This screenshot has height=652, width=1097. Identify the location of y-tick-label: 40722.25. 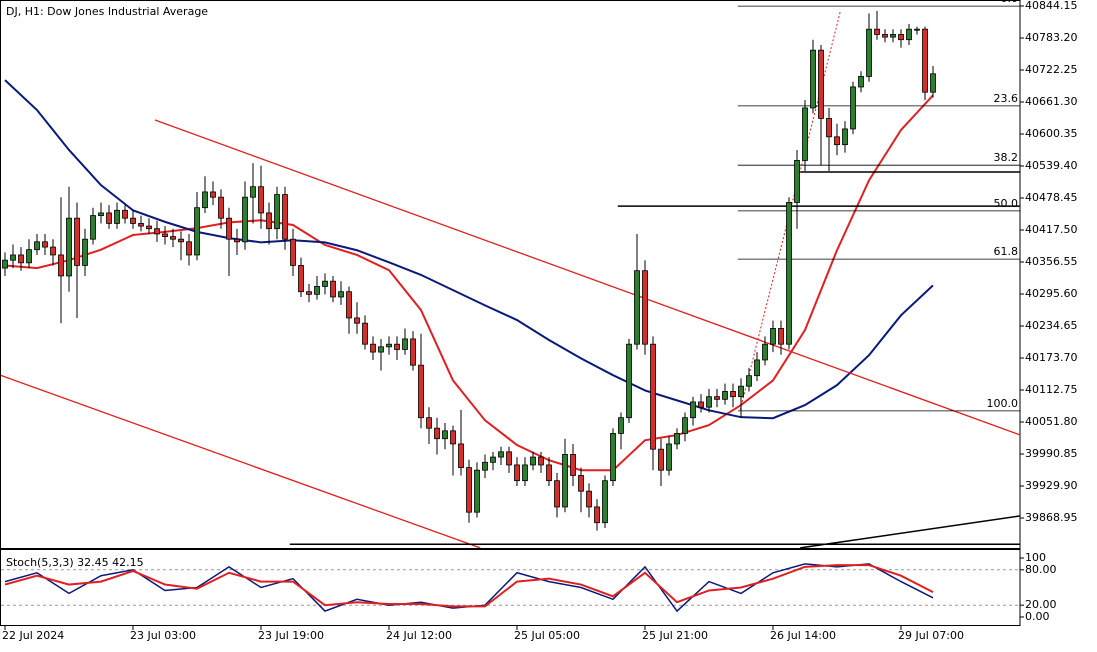
(1051, 69).